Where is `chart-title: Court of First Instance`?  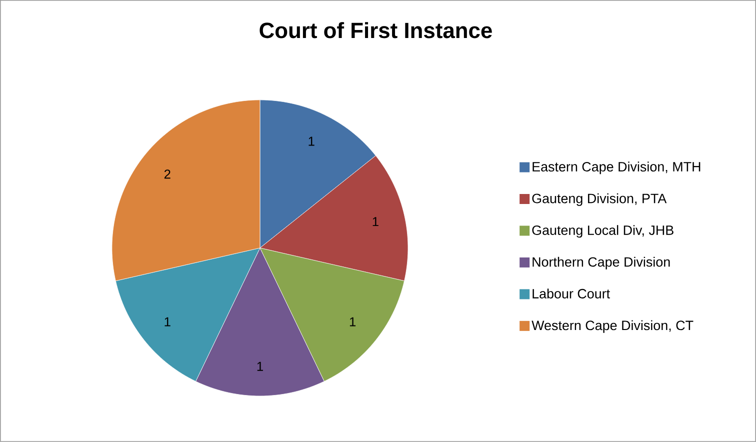 chart-title: Court of First Instance is located at coordinates (376, 30).